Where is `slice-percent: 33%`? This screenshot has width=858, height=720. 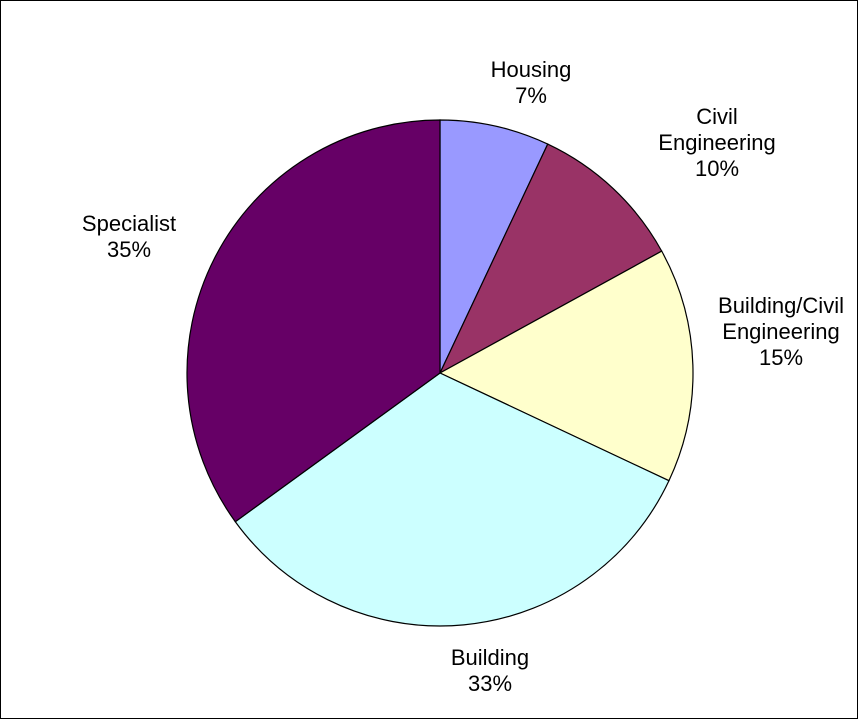 slice-percent: 33% is located at coordinates (490, 683).